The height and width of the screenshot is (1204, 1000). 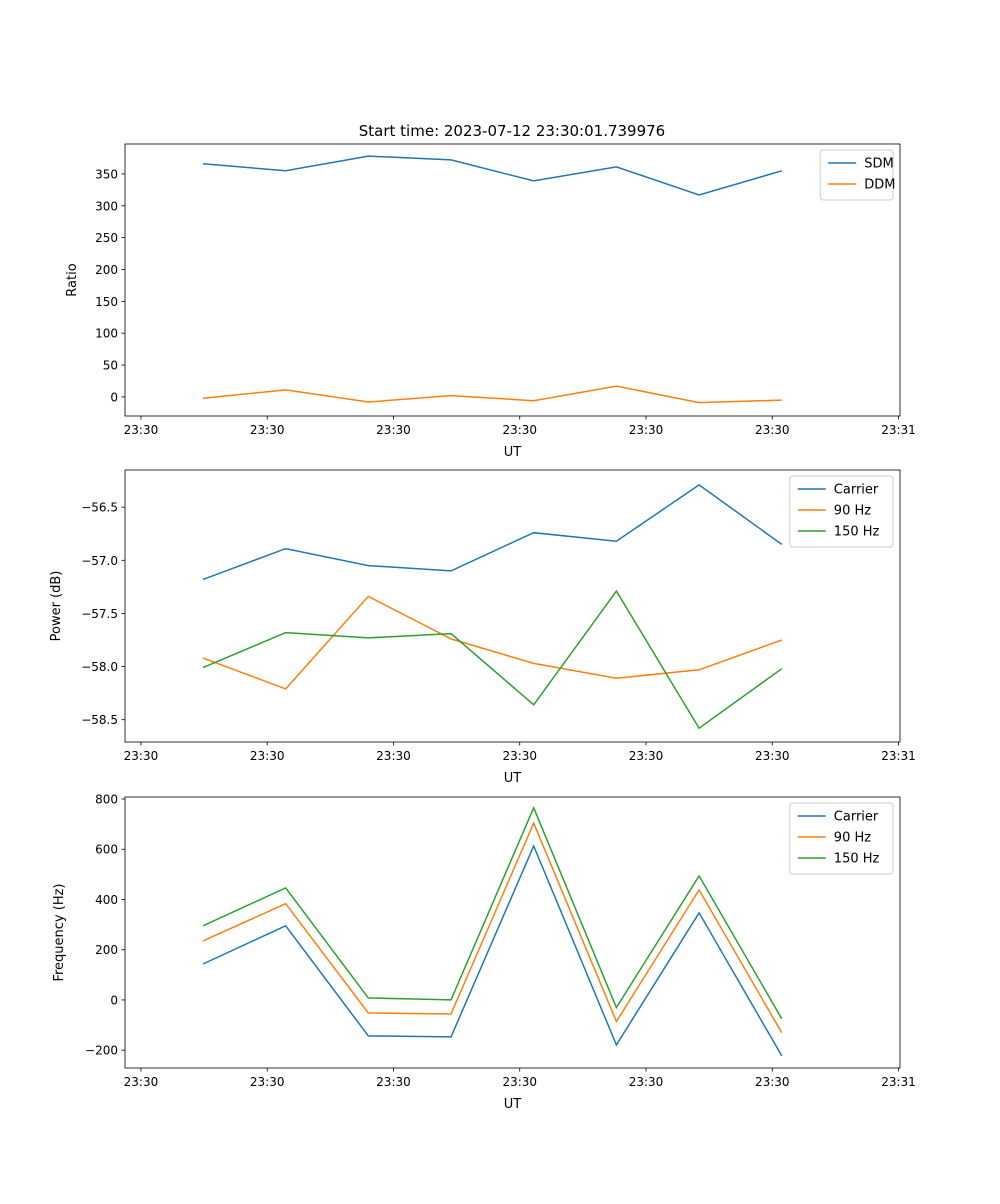 What do you see at coordinates (492, 175) in the screenshot?
I see `series-line-sdm` at bounding box center [492, 175].